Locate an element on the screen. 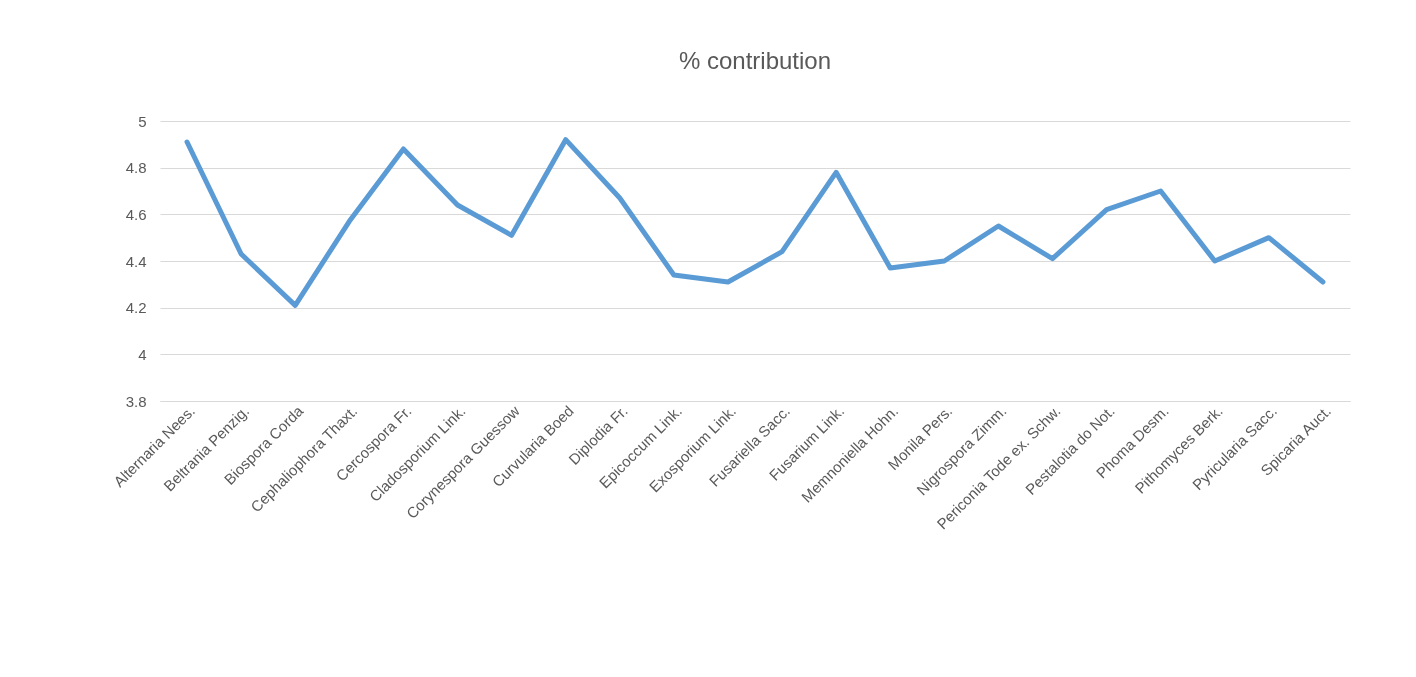 The width and height of the screenshot is (1416, 677). chart-title: % contribution is located at coordinates (755, 60).